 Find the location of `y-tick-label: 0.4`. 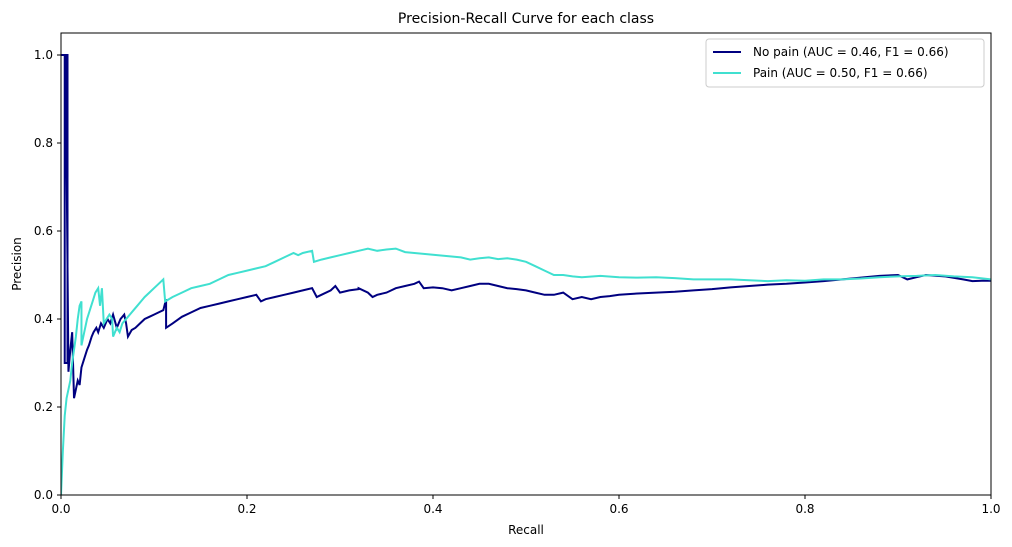

y-tick-label: 0.4 is located at coordinates (43, 319).